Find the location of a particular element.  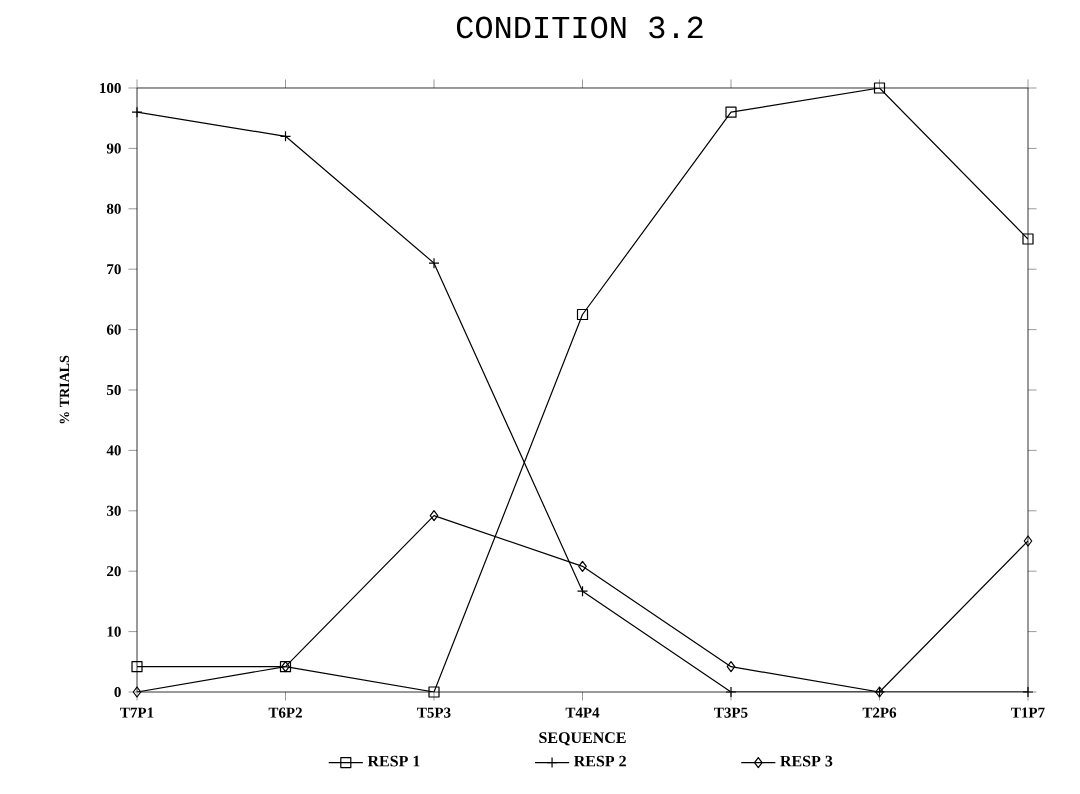

y-axis-title: % TRIALS is located at coordinates (64, 389).